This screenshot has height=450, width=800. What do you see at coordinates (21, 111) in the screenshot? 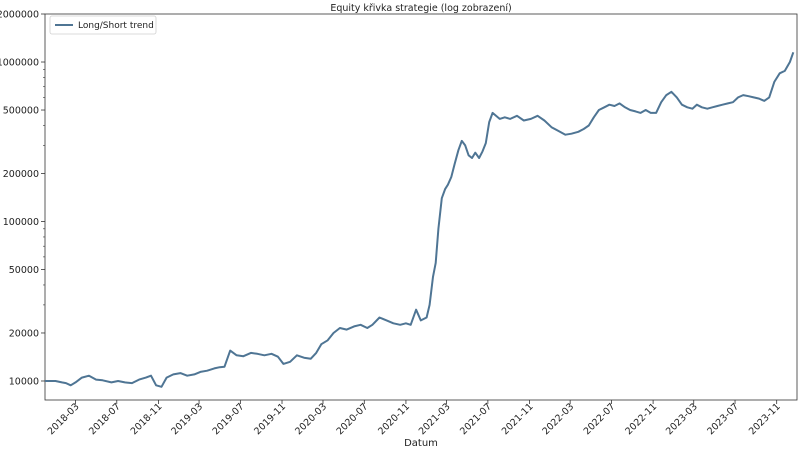
I see `y-tick-label: 500000` at bounding box center [21, 111].